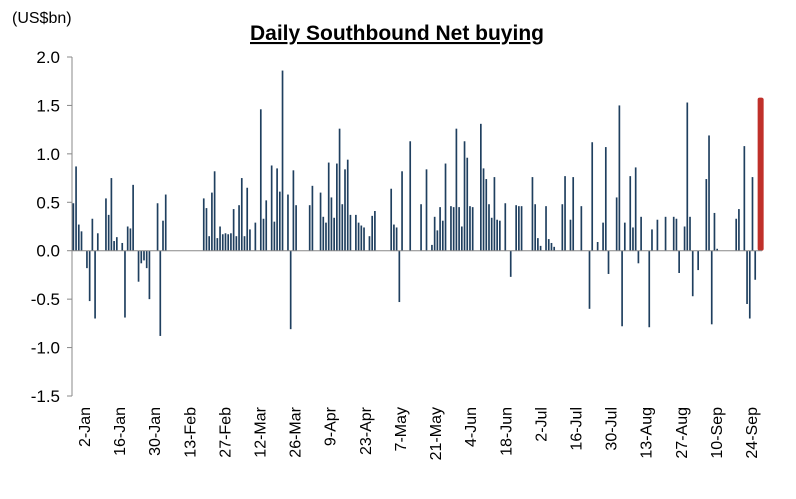  I want to click on x-tick-label: 30-Jan, so click(155, 431).